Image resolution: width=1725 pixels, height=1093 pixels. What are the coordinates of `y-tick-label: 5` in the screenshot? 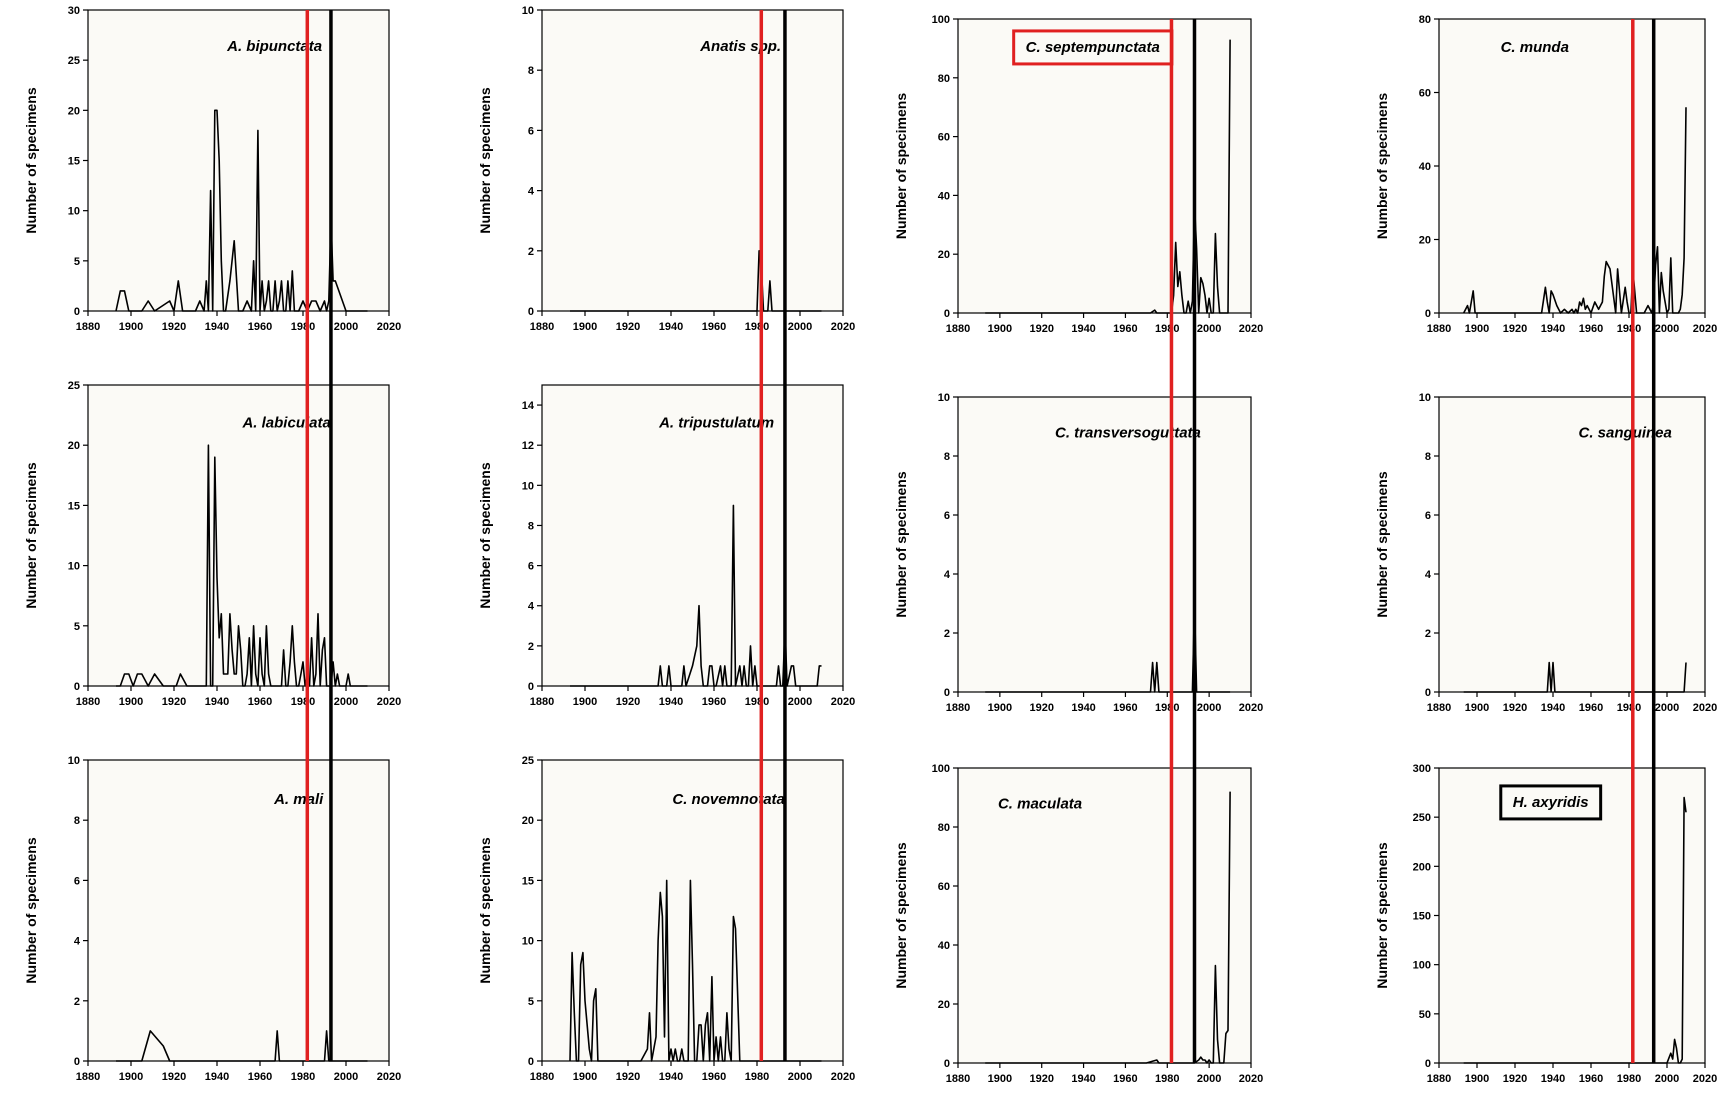 It's located at (531, 1002).